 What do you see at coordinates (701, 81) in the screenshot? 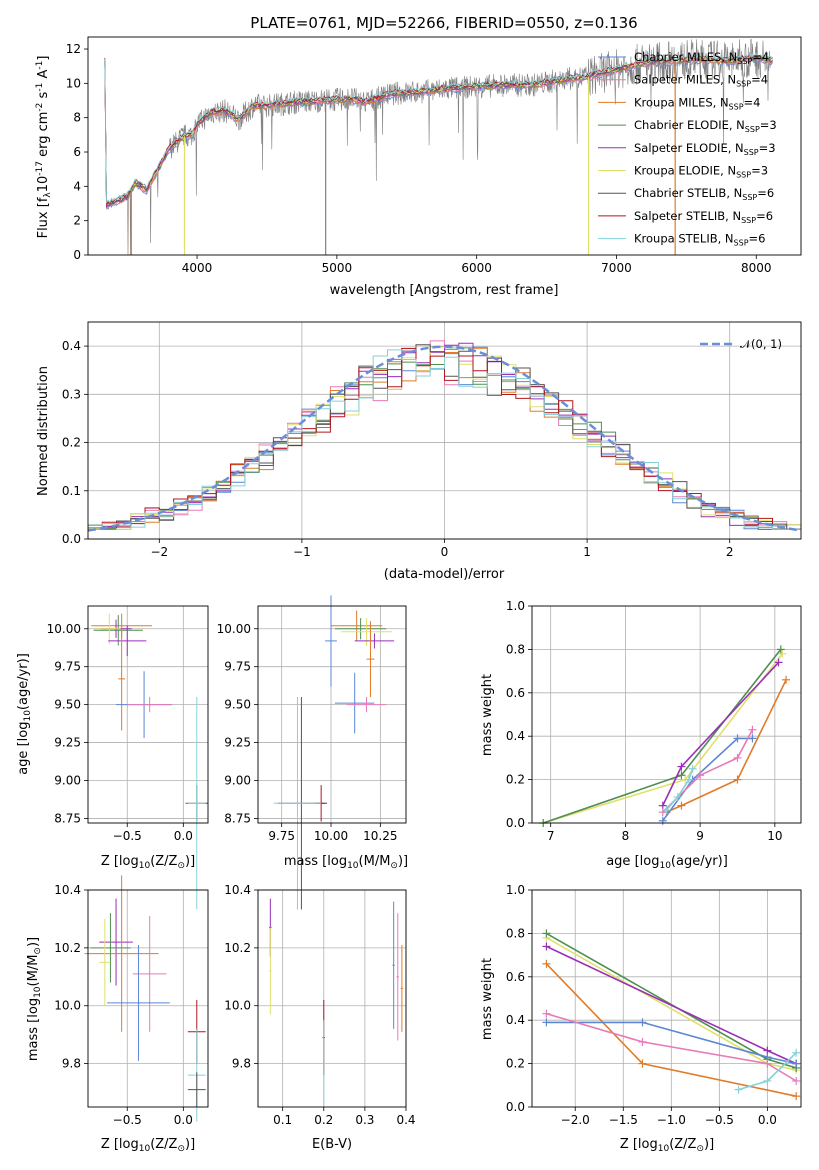
I see `legend-label-salpeter_miles: Salpeter MILES, NSSP=4` at bounding box center [701, 81].